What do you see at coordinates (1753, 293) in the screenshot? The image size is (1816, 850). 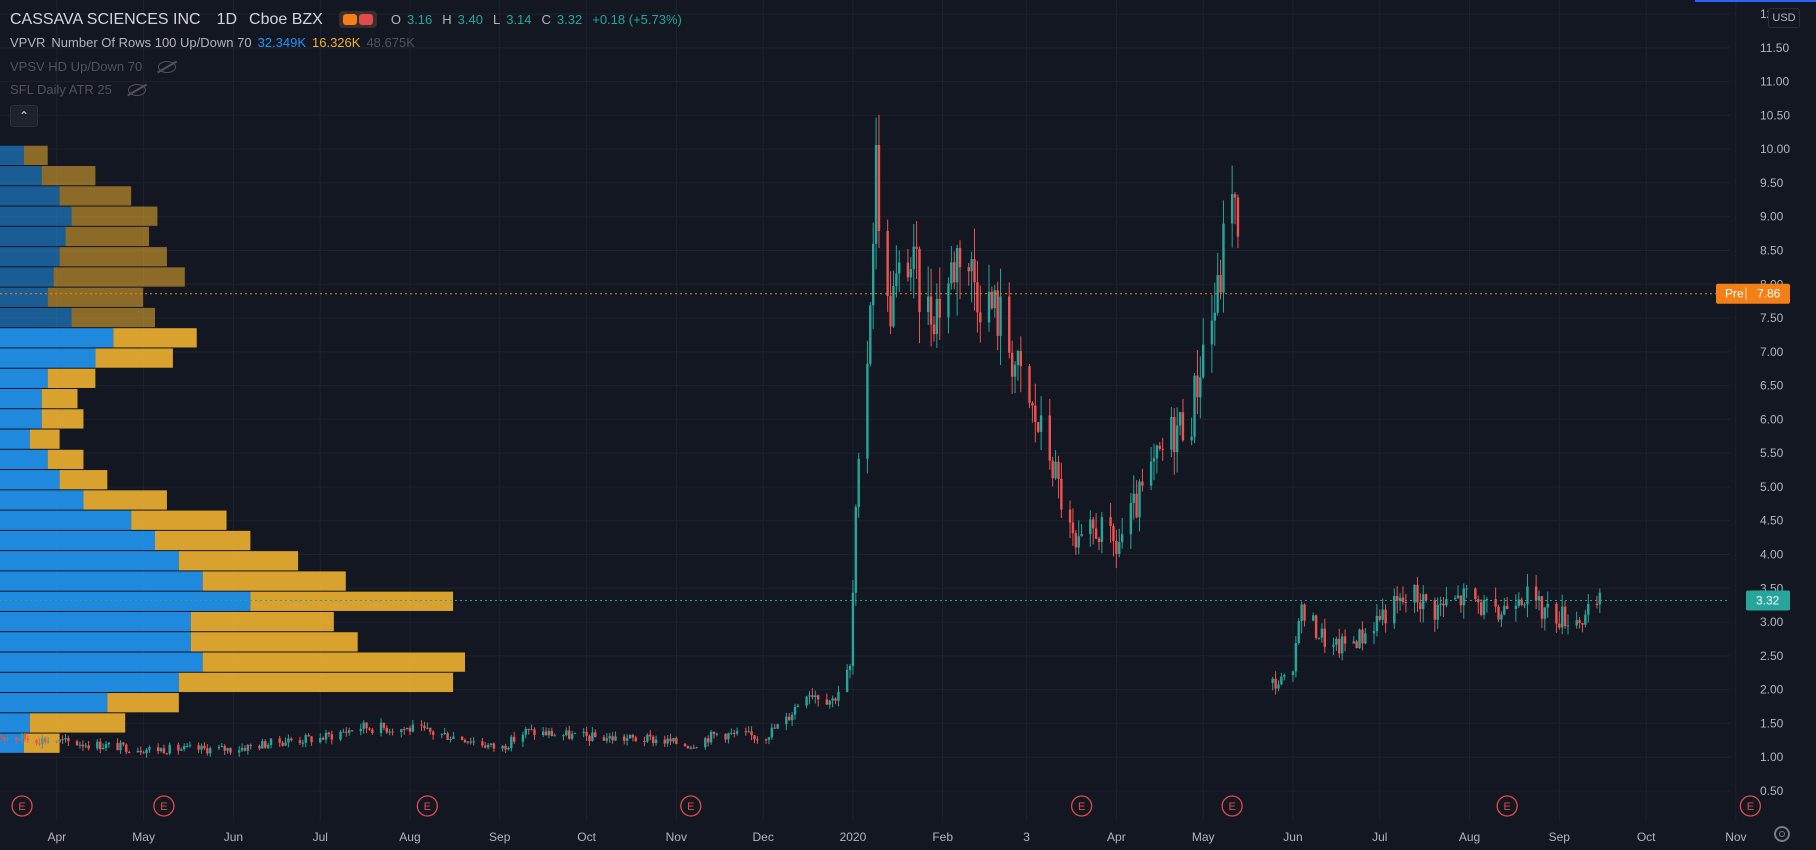 I see `premarket-tag` at bounding box center [1753, 293].